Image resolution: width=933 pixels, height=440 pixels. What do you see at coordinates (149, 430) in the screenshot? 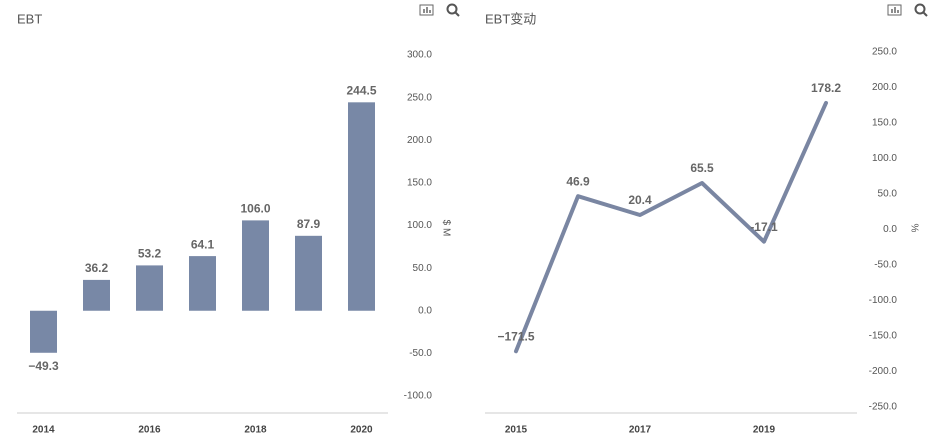
I see `x-tick-label: 2016` at bounding box center [149, 430].